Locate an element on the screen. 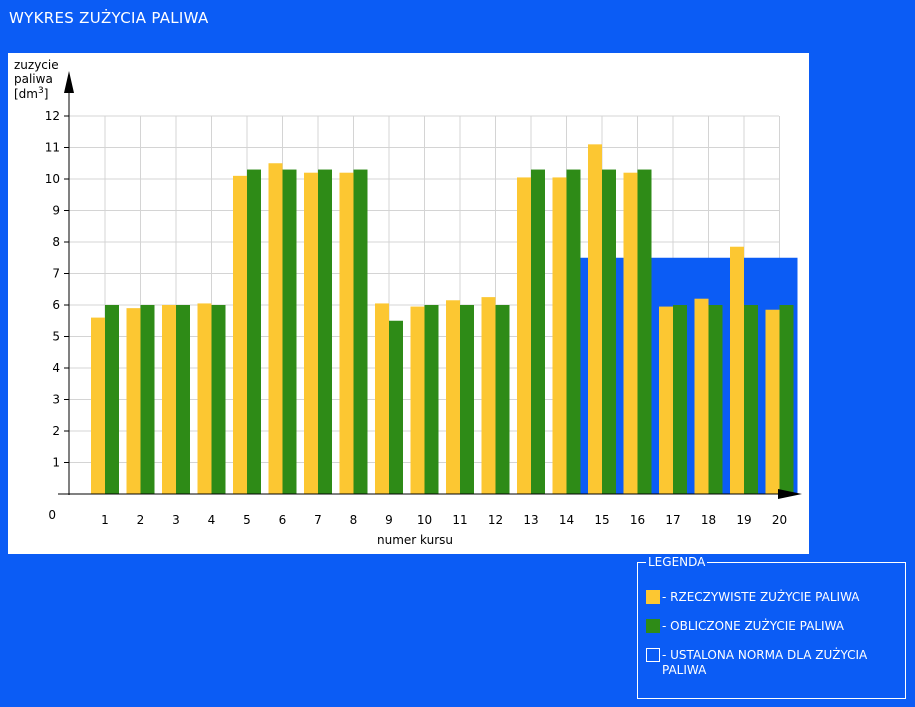  legend-label-calculated: - OBLICZONE ZUŻYCIE PALIWA is located at coordinates (753, 626).